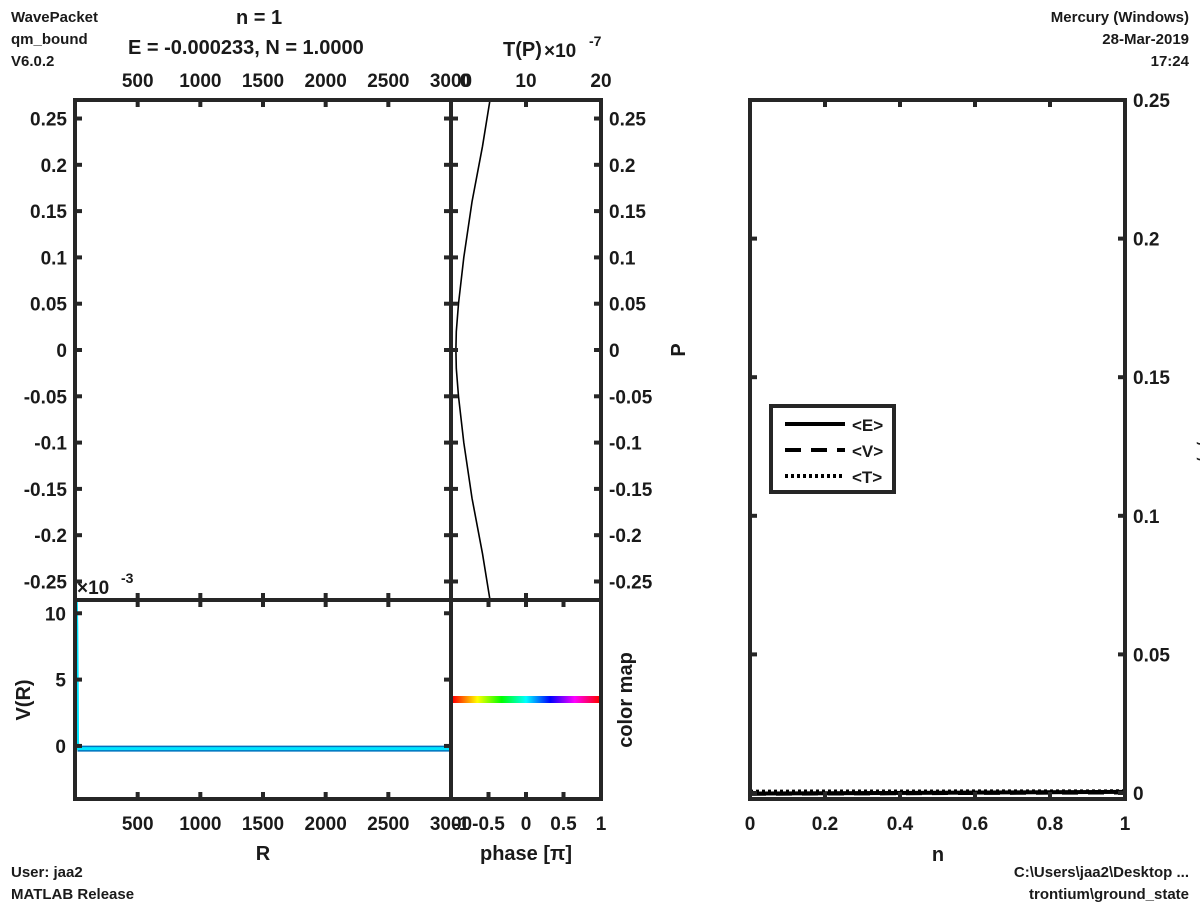 The width and height of the screenshot is (1200, 906). What do you see at coordinates (1138, 794) in the screenshot?
I see `expectation-y-tick-label: 0` at bounding box center [1138, 794].